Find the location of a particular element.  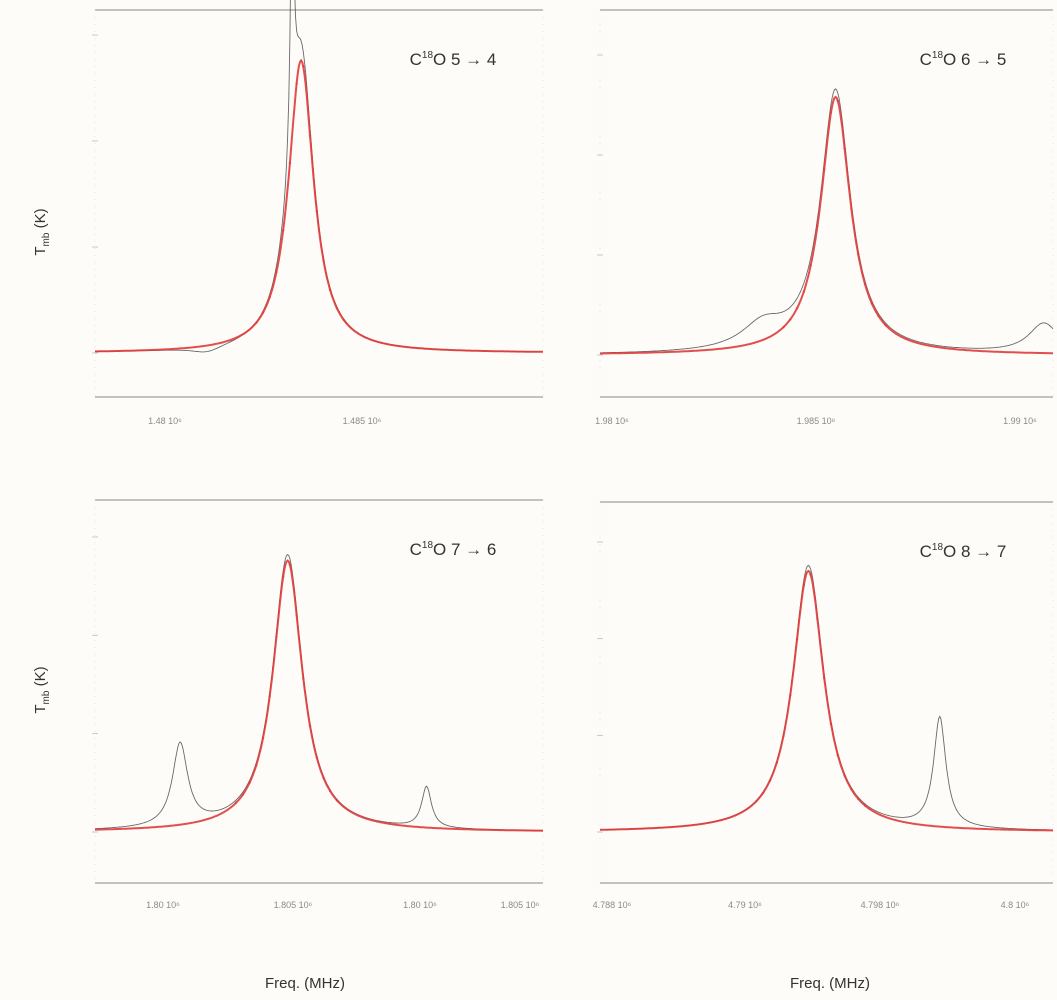

x-tick-label: 1.99 10⁶ is located at coordinates (1020, 421).